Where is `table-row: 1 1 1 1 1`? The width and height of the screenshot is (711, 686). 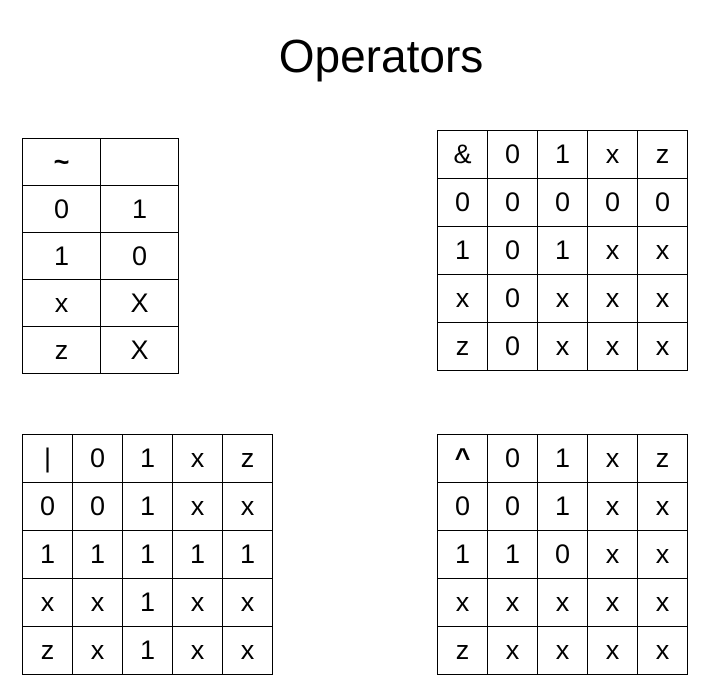
table-row: 1 1 1 1 1 is located at coordinates (147, 554).